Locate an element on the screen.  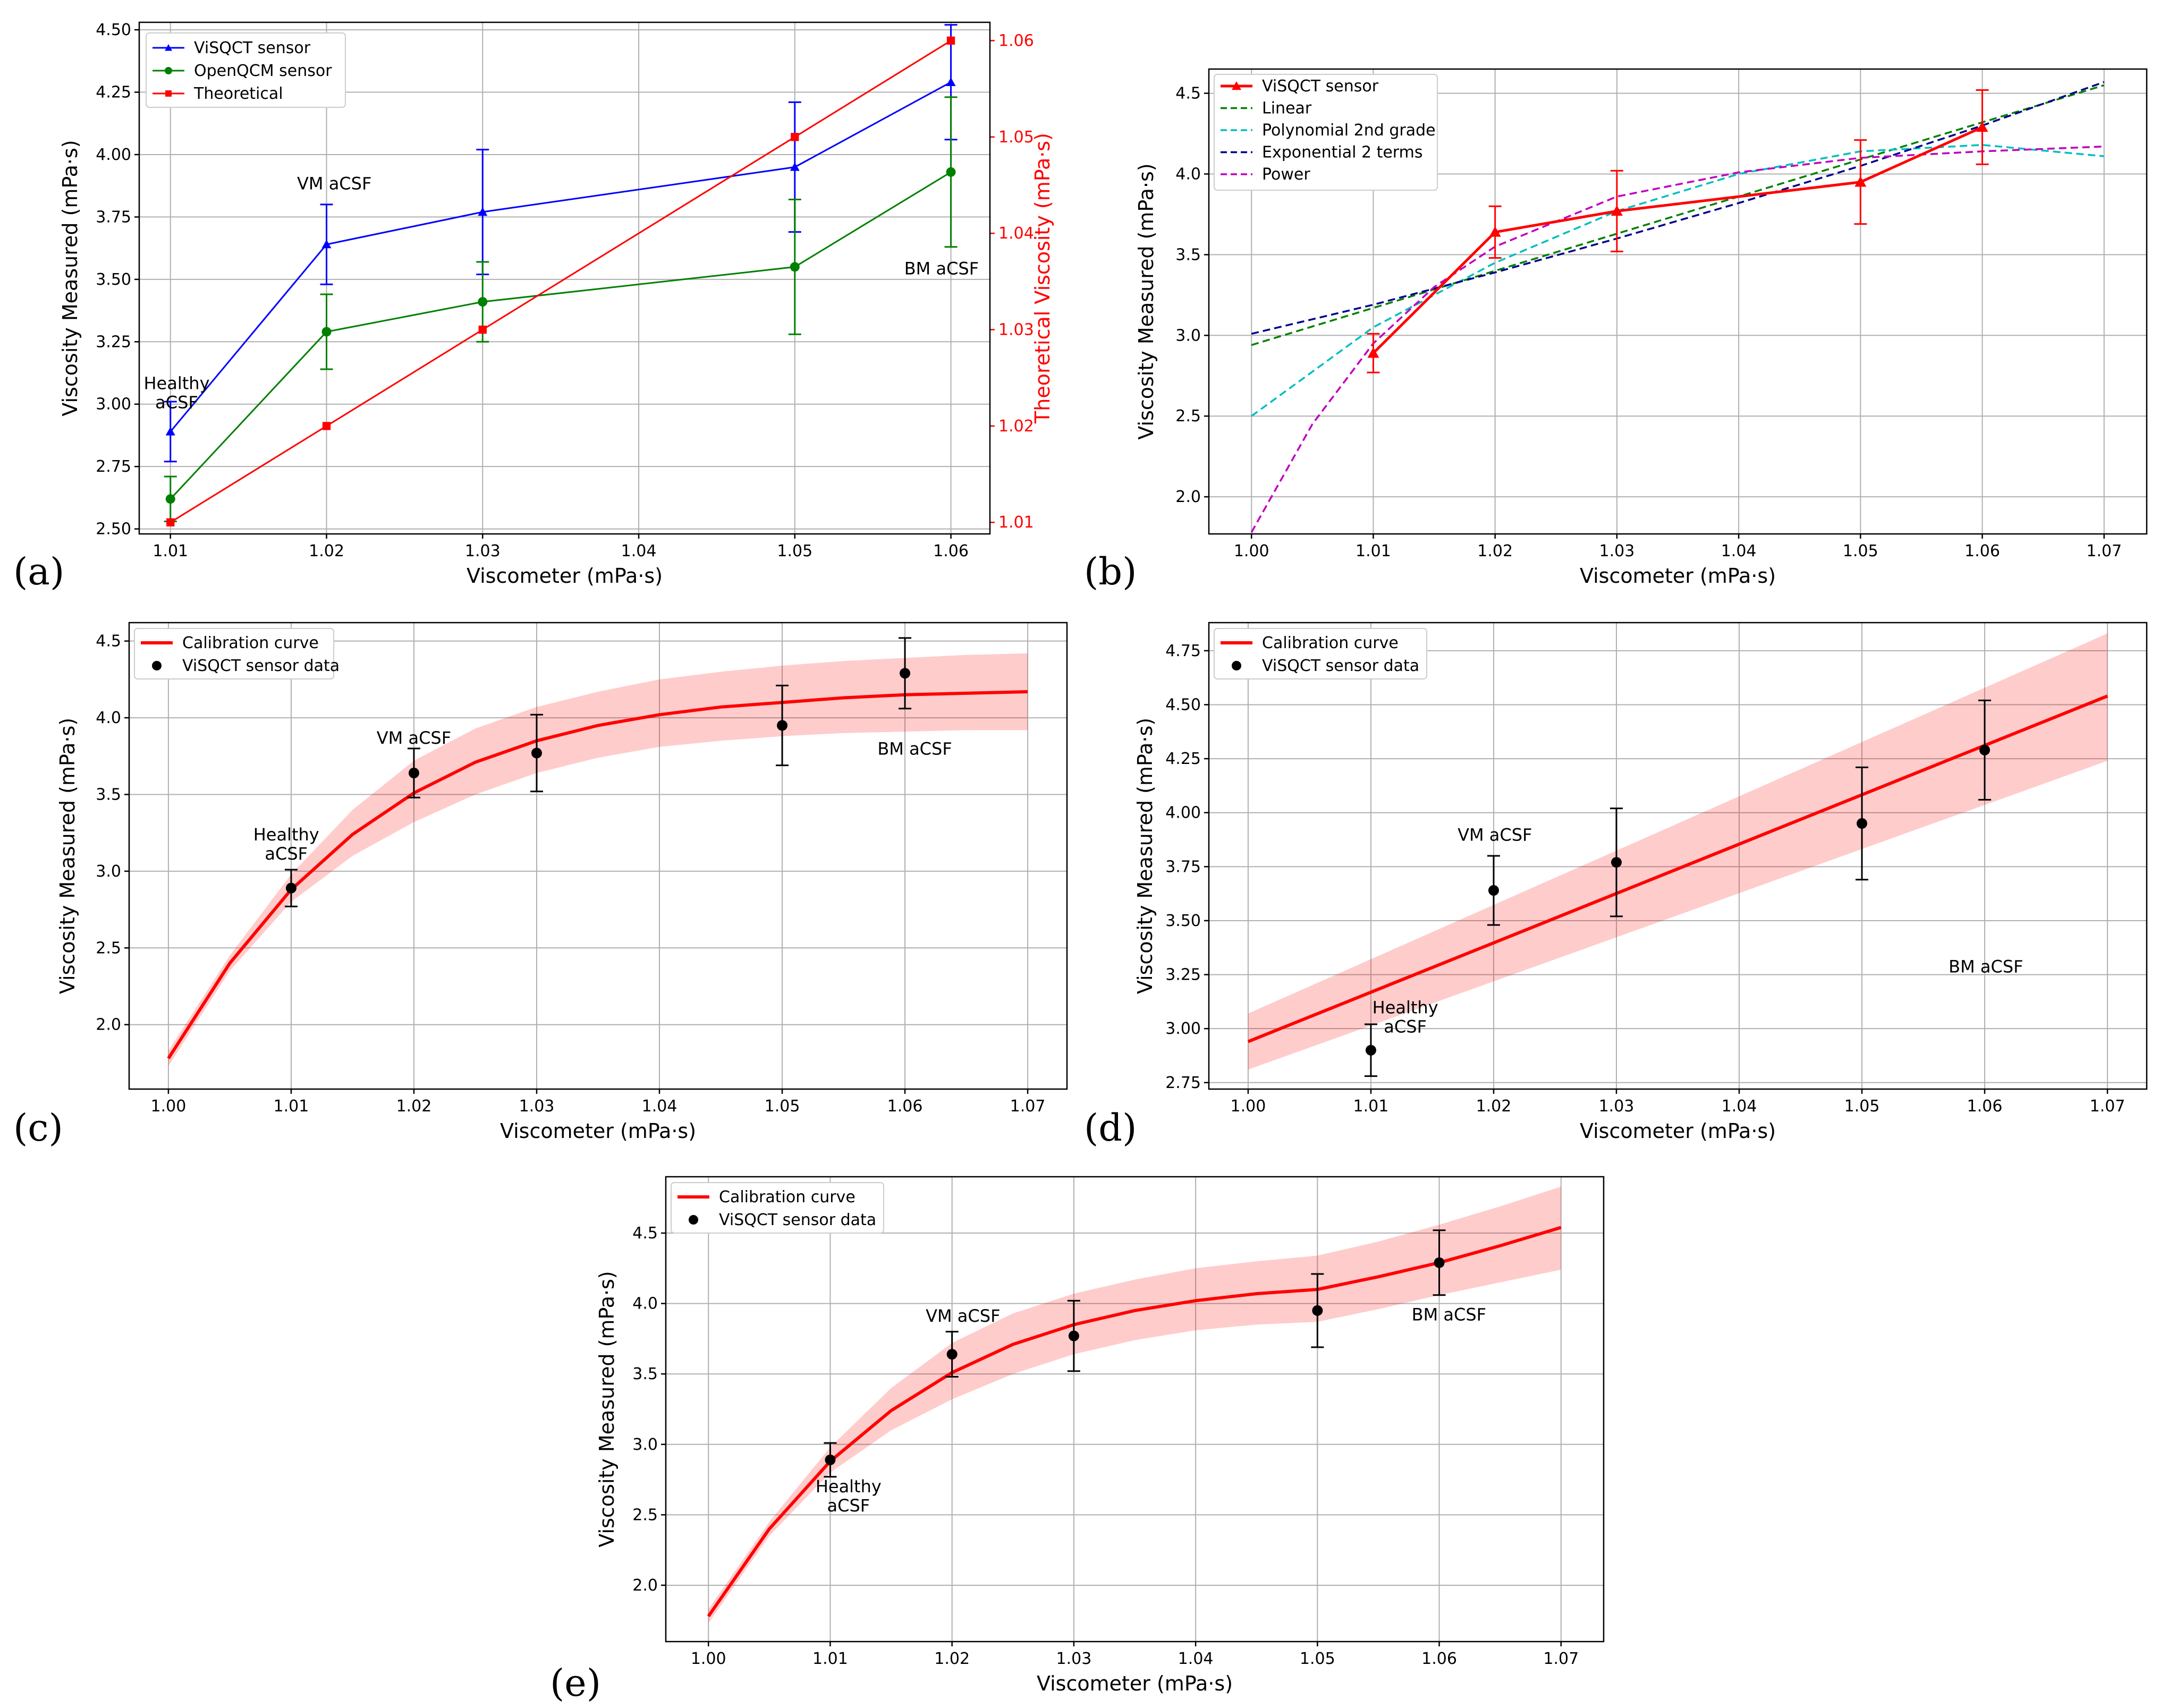
y-tick-label: 3.0 is located at coordinates (645, 1445).